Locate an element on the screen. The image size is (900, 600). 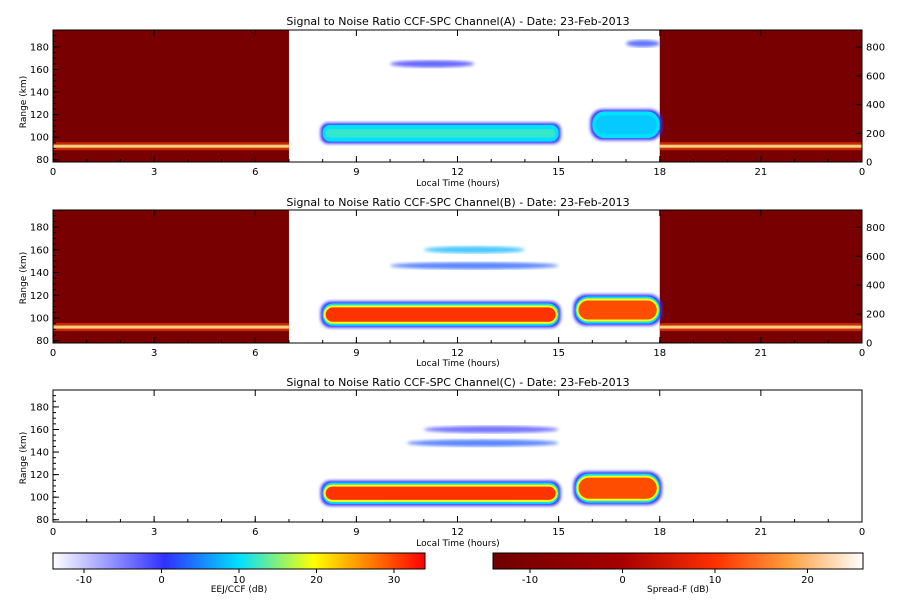
colorbar-eej-ticks: -10 0 10 20 30 is located at coordinates (238, 577).